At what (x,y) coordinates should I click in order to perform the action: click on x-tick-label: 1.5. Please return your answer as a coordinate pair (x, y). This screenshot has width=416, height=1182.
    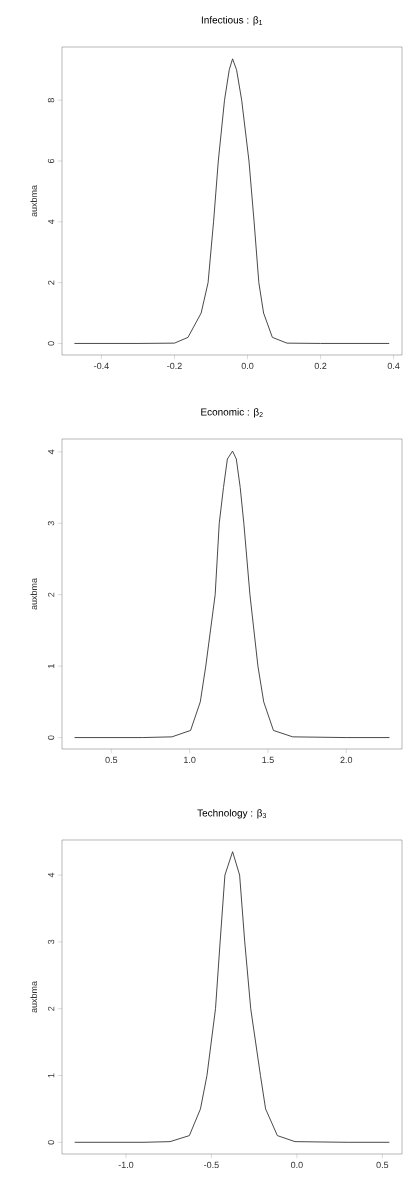
    Looking at the image, I should click on (268, 760).